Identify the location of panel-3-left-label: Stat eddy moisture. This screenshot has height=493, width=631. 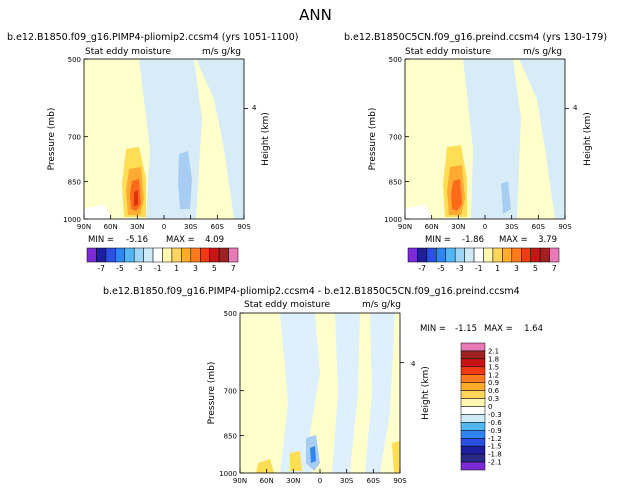
(287, 305).